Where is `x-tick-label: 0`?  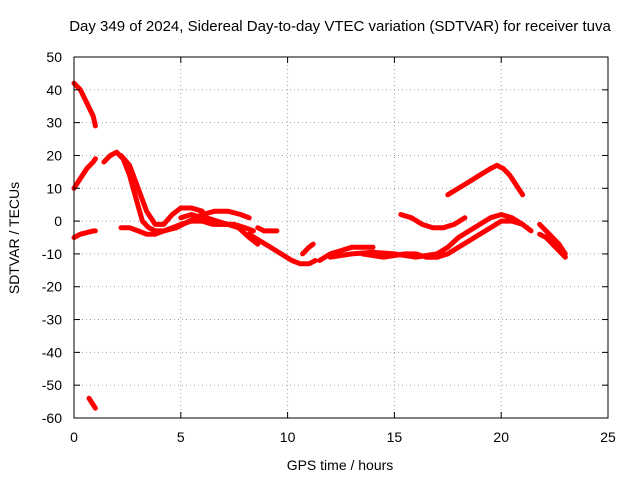
x-tick-label: 0 is located at coordinates (74, 437).